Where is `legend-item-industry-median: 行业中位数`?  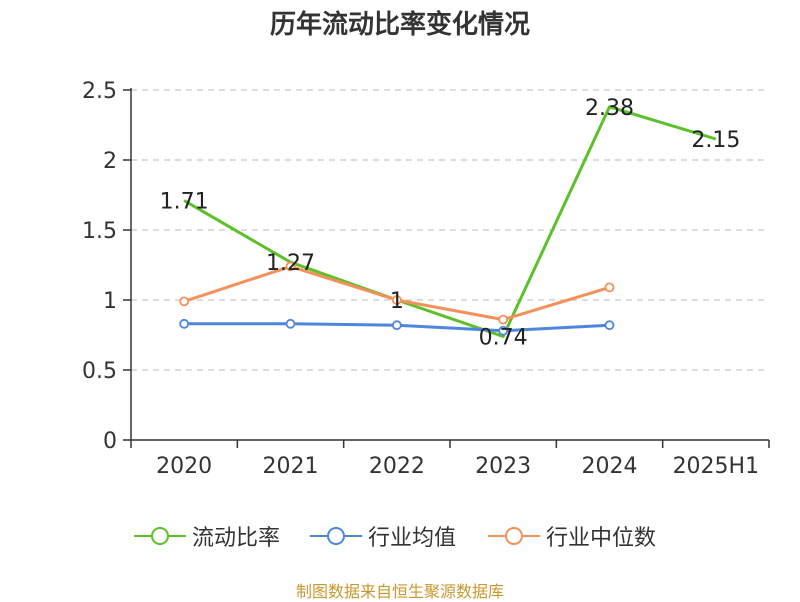
legend-item-industry-median: 行业中位数 is located at coordinates (572, 536).